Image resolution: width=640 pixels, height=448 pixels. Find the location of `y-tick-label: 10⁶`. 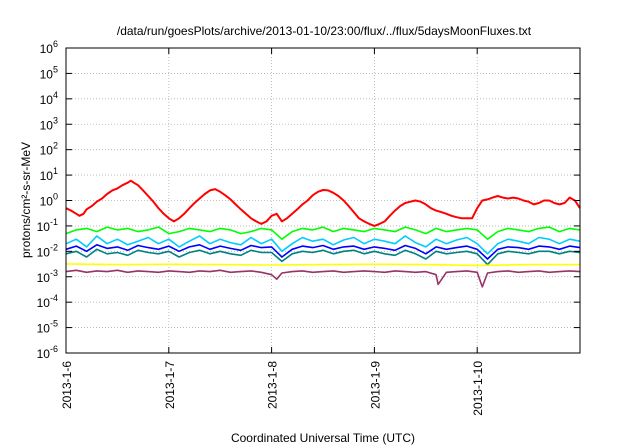

y-tick-label: 10⁶ is located at coordinates (49, 47).